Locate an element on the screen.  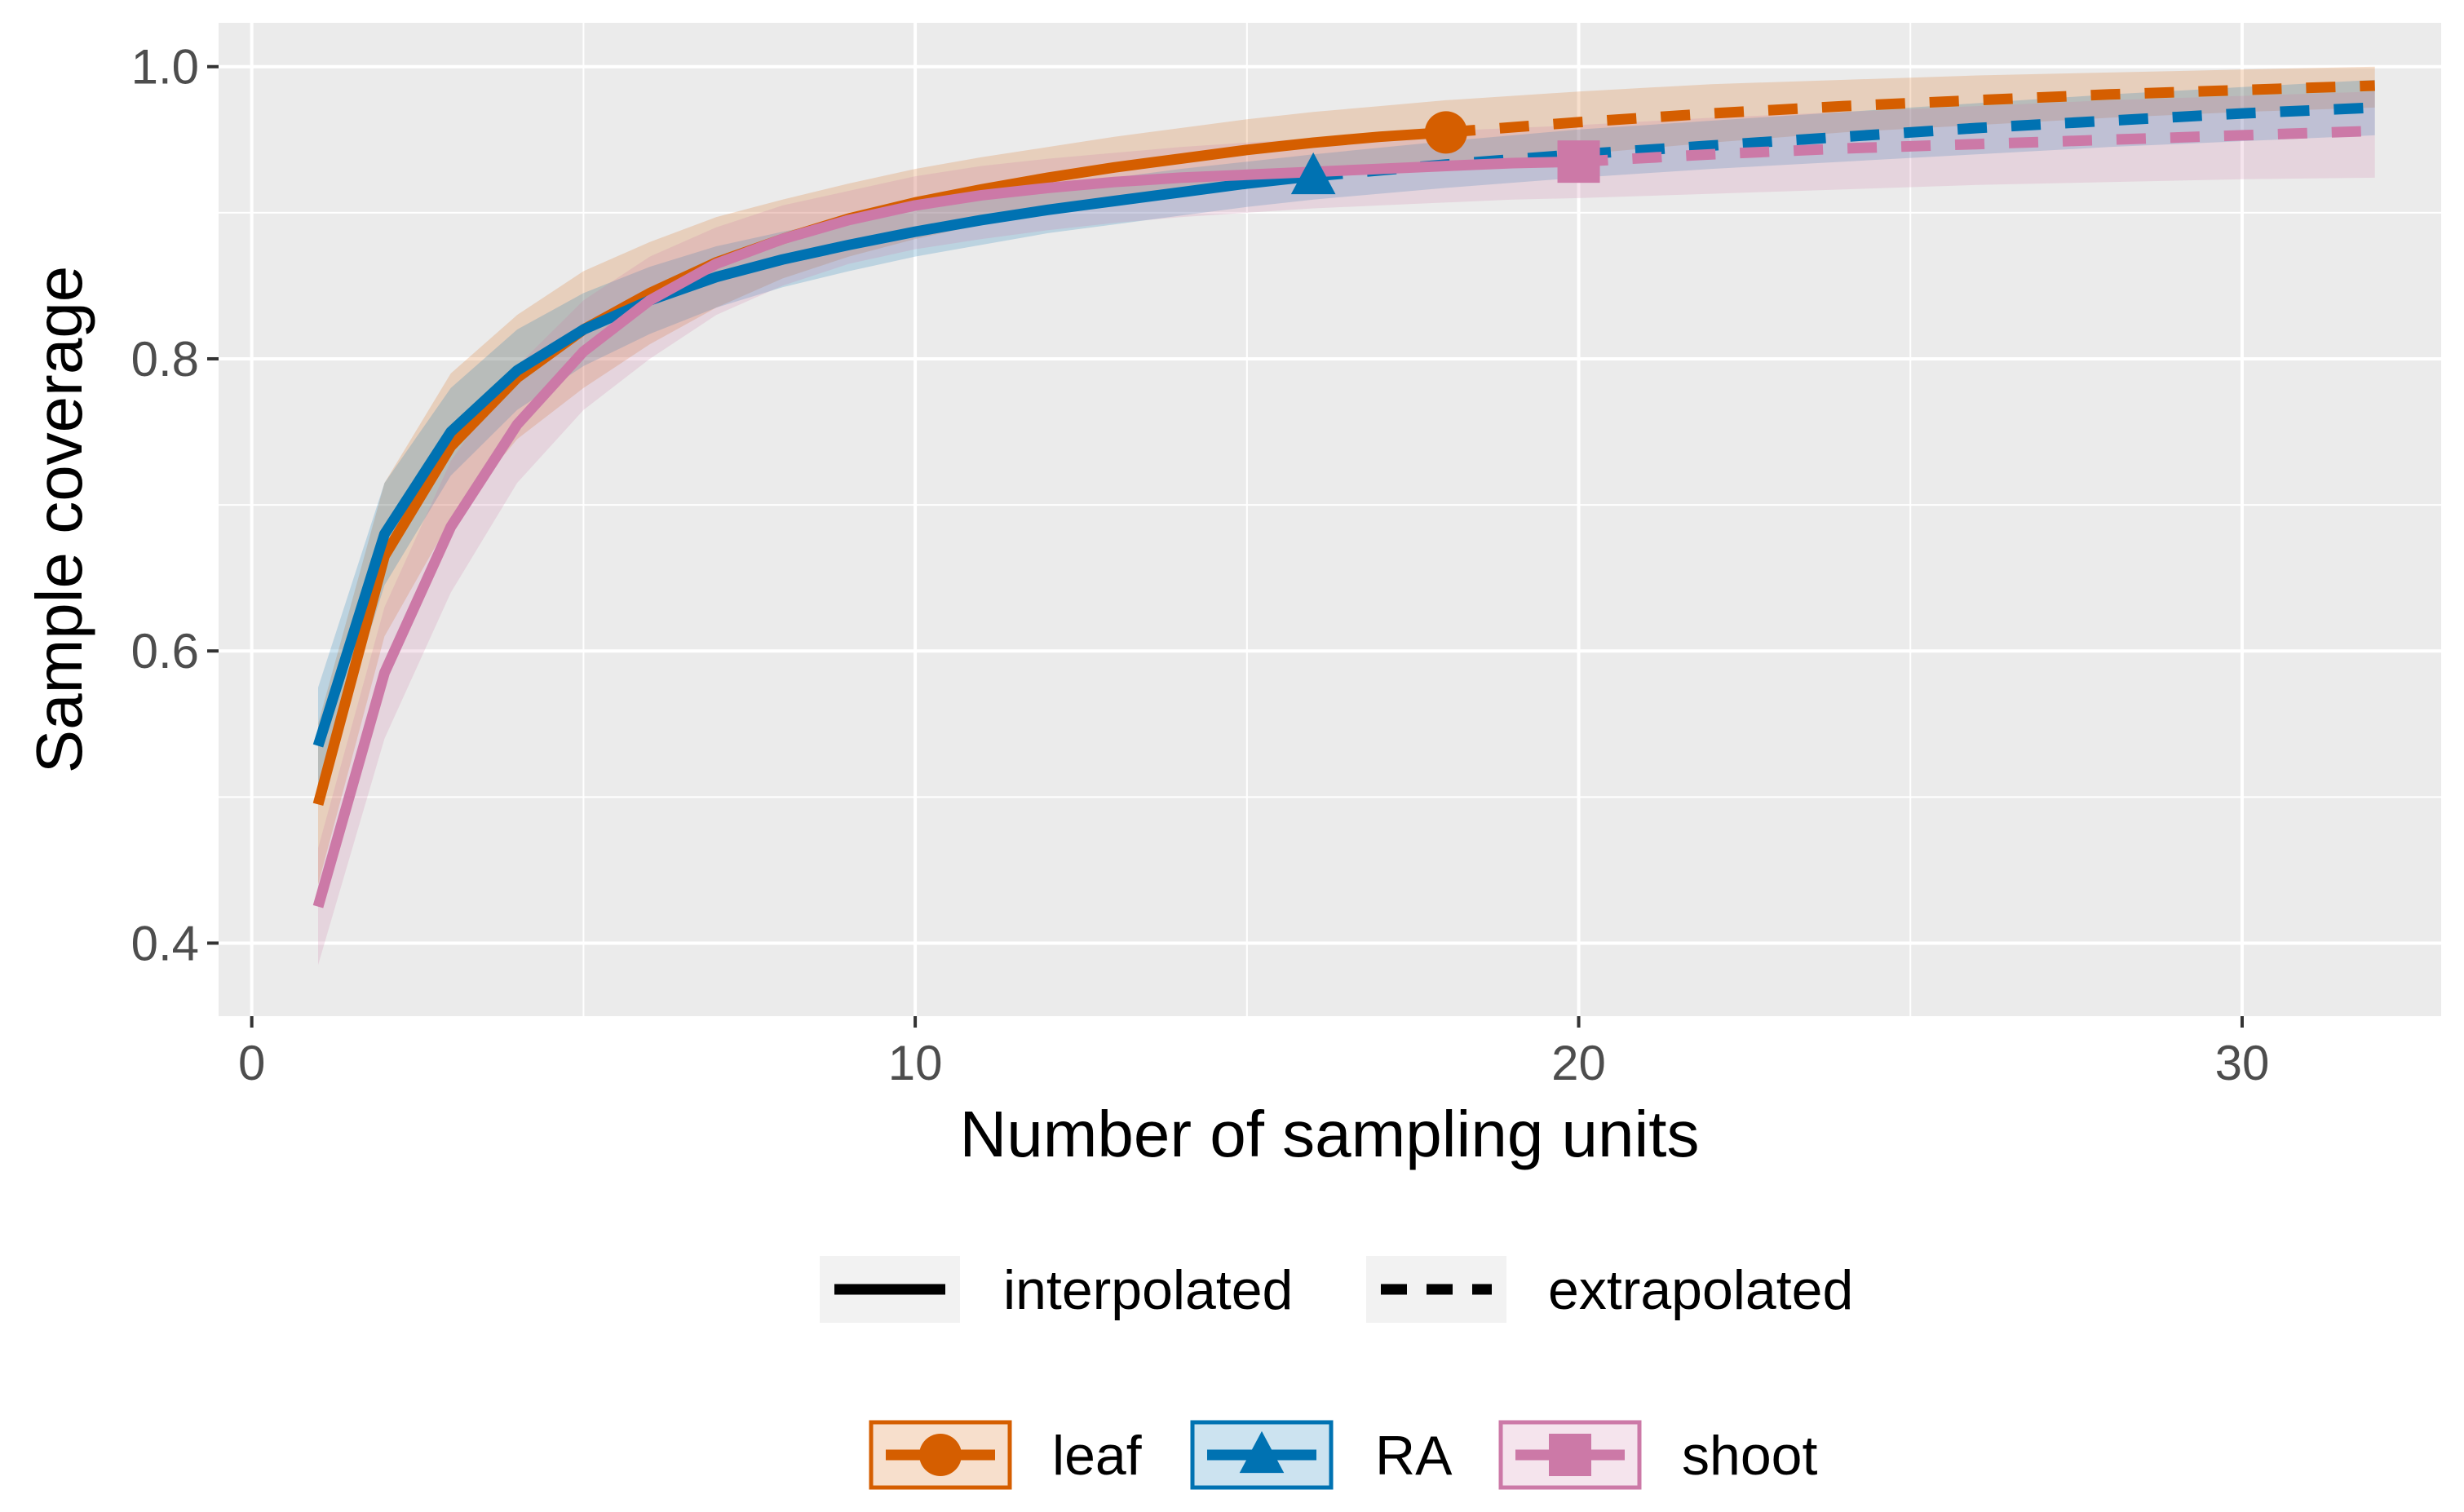
x-tick-label: 20 is located at coordinates (1578, 1063).